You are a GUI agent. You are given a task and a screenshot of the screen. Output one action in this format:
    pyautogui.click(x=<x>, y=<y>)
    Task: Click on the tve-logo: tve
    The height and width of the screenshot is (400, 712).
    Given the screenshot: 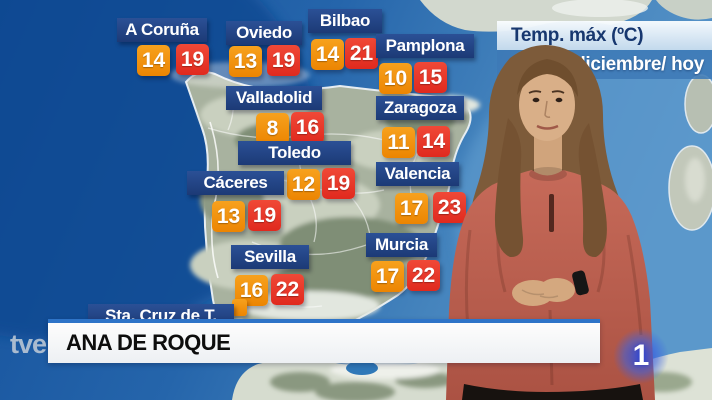 What is the action you would take?
    pyautogui.click(x=28, y=344)
    